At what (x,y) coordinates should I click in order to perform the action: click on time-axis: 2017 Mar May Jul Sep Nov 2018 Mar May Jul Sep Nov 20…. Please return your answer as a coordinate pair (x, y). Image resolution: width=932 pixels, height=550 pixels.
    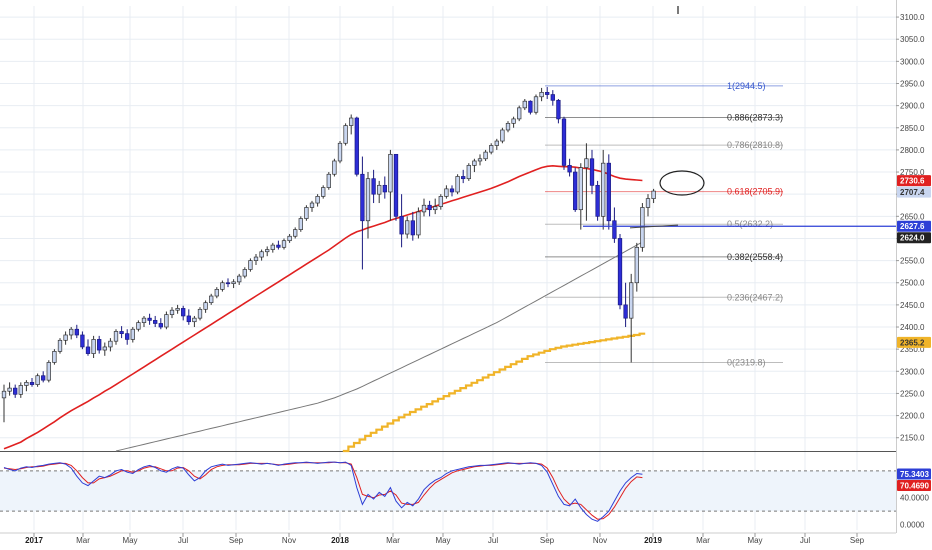
    Looking at the image, I should click on (445, 539).